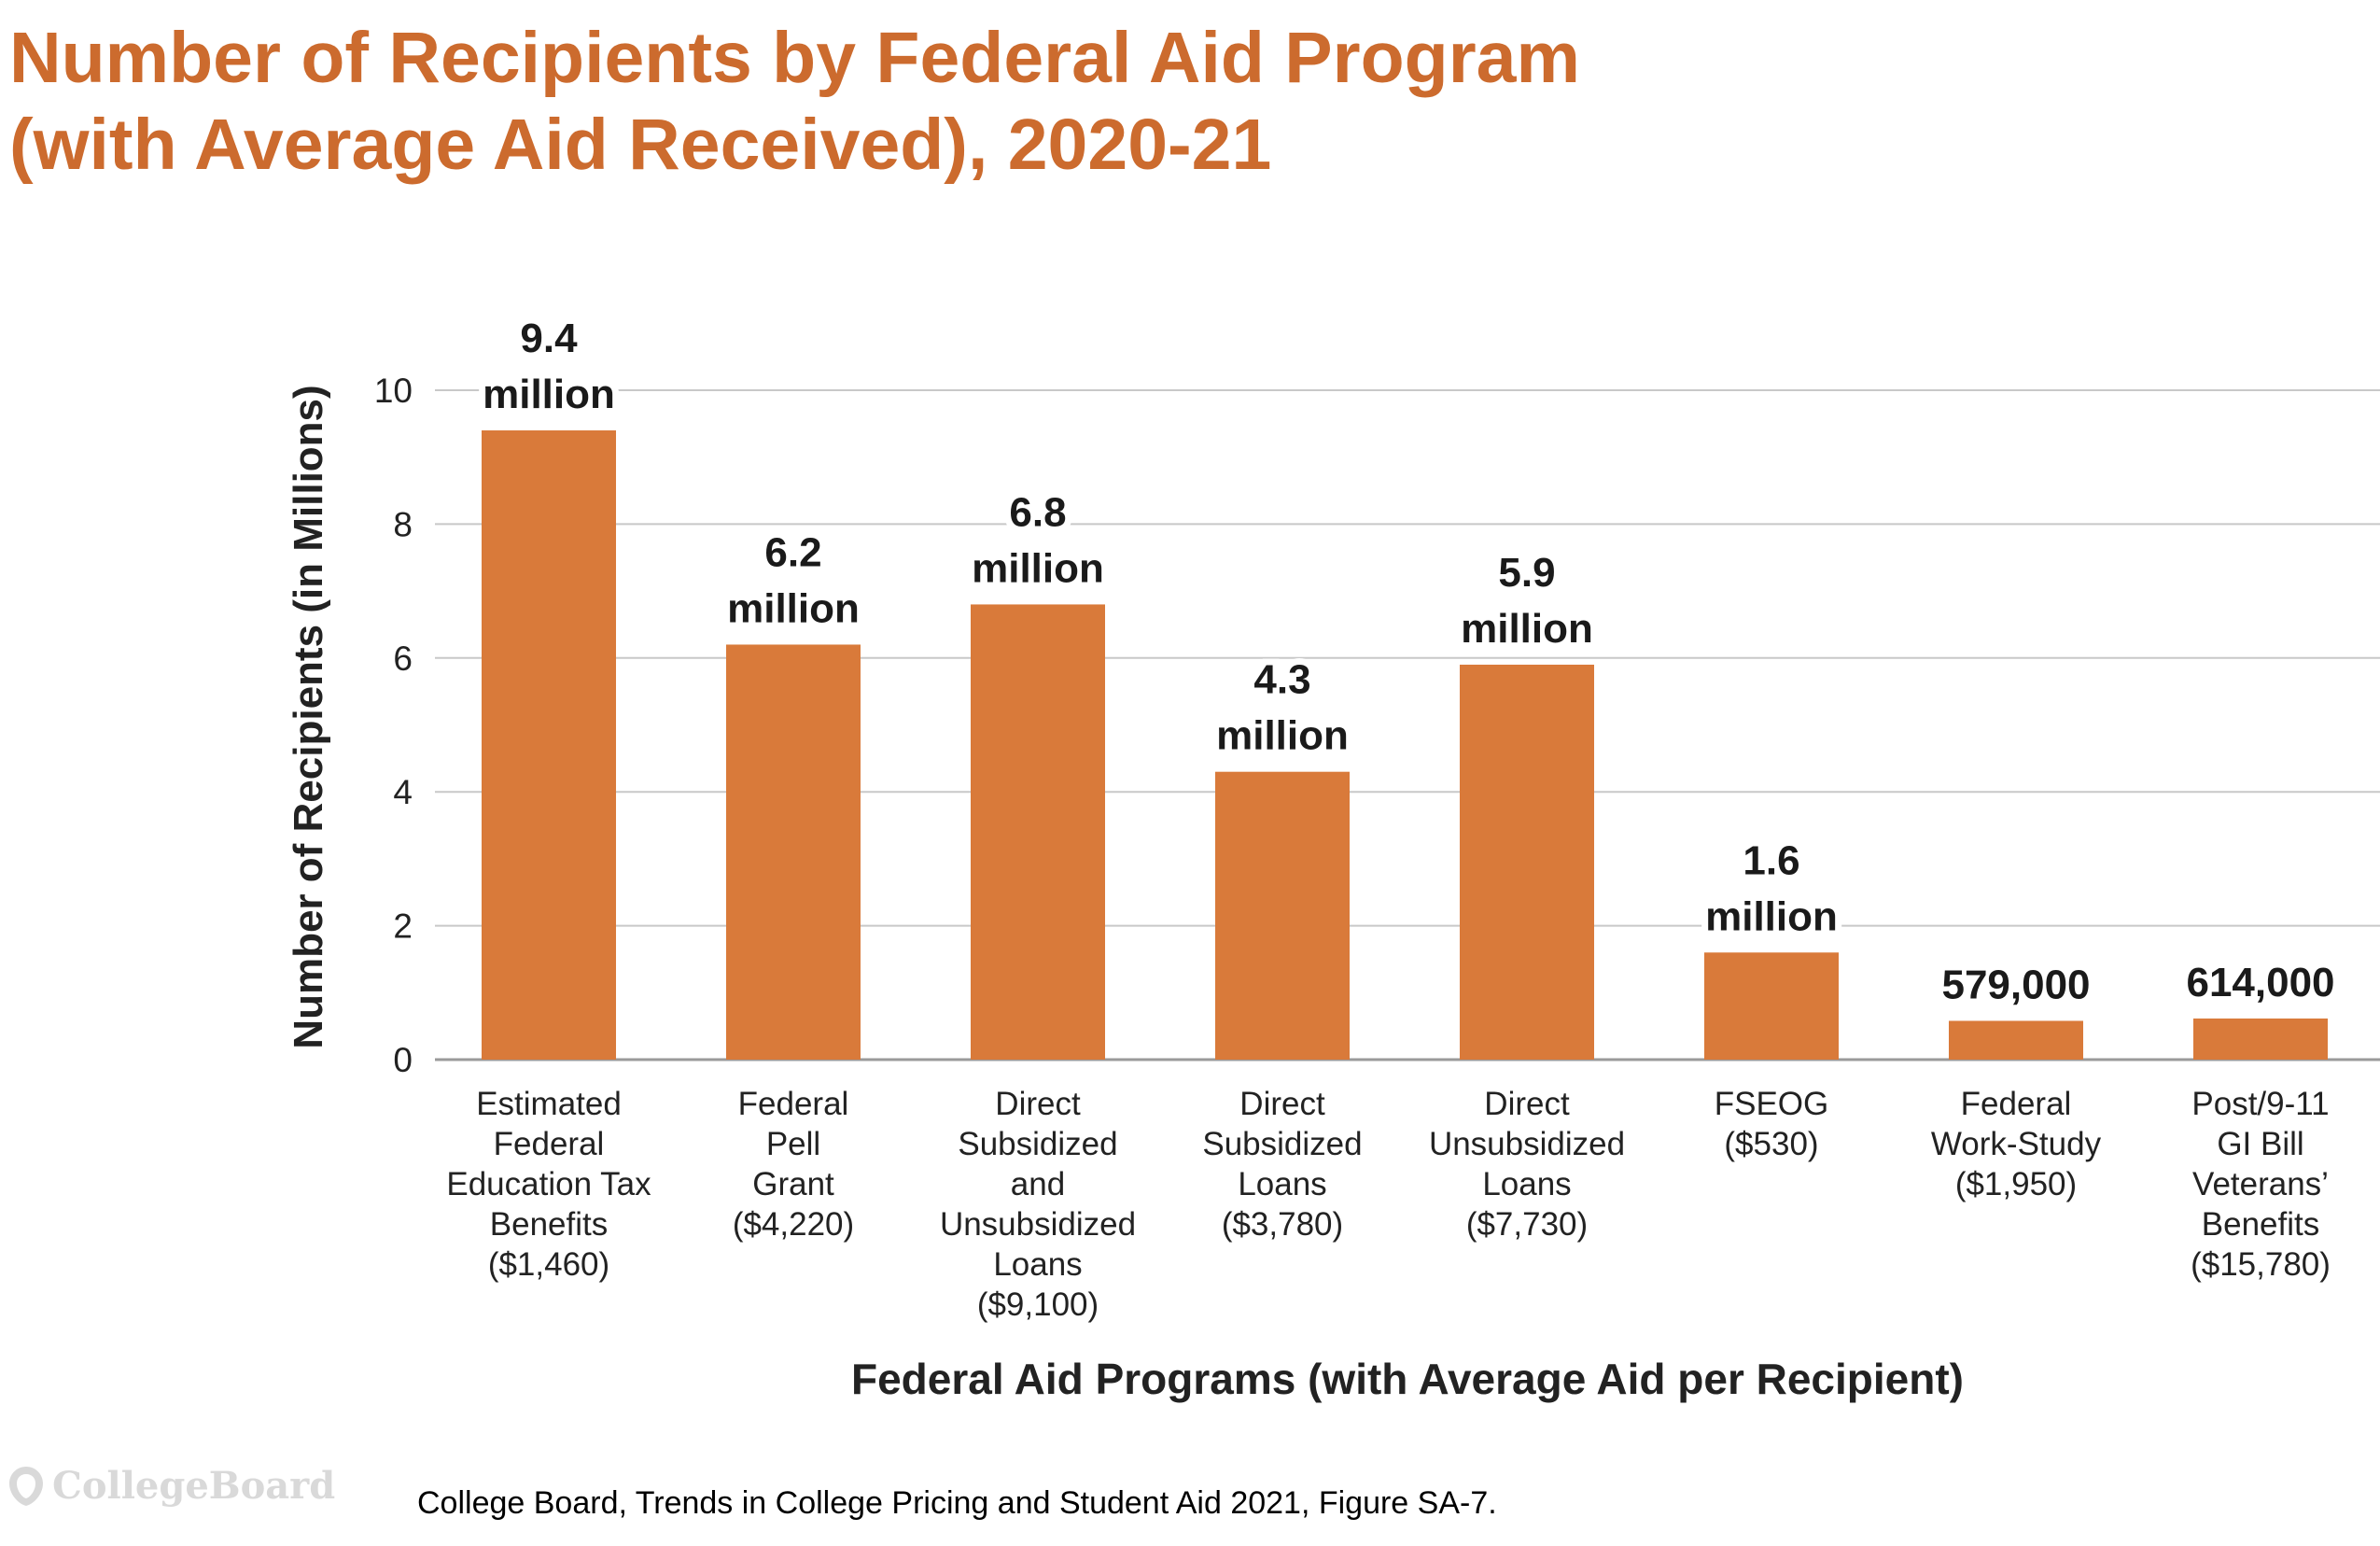 This screenshot has width=2380, height=1546. What do you see at coordinates (549, 338) in the screenshot?
I see `data-label: 9.4` at bounding box center [549, 338].